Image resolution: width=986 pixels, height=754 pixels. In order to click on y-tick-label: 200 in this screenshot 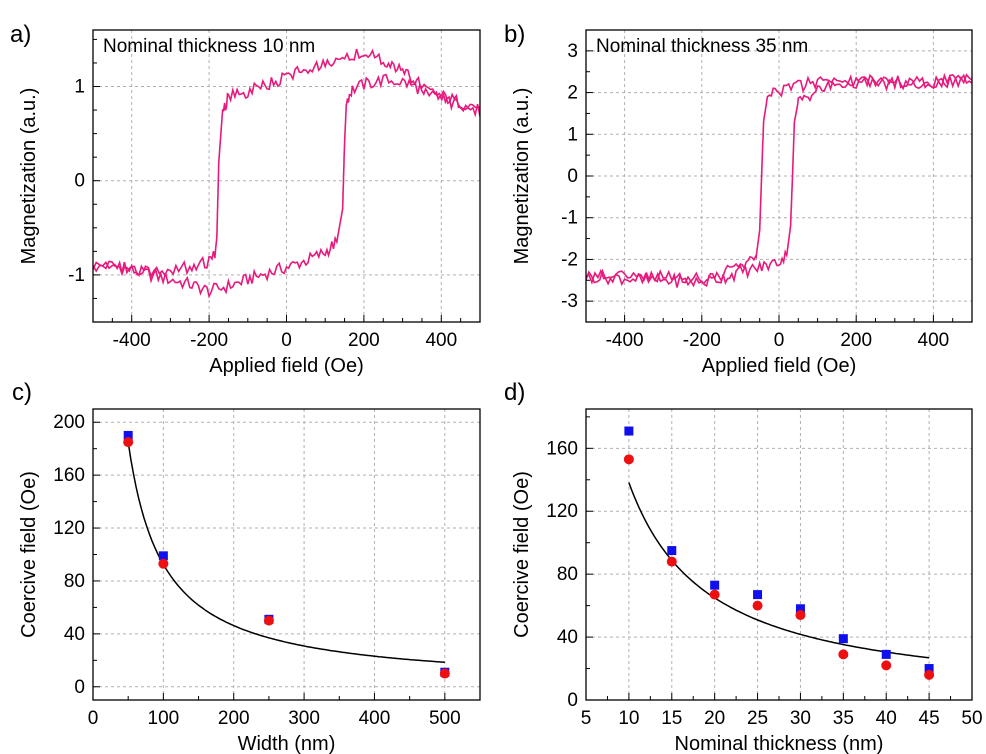, I will do `click(69, 422)`.